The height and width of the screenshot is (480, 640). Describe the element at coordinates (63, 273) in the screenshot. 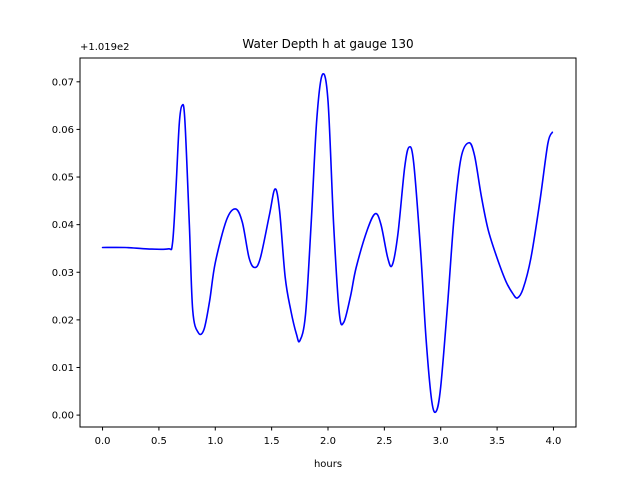

I see `y-tick-label: 0.03` at that location.